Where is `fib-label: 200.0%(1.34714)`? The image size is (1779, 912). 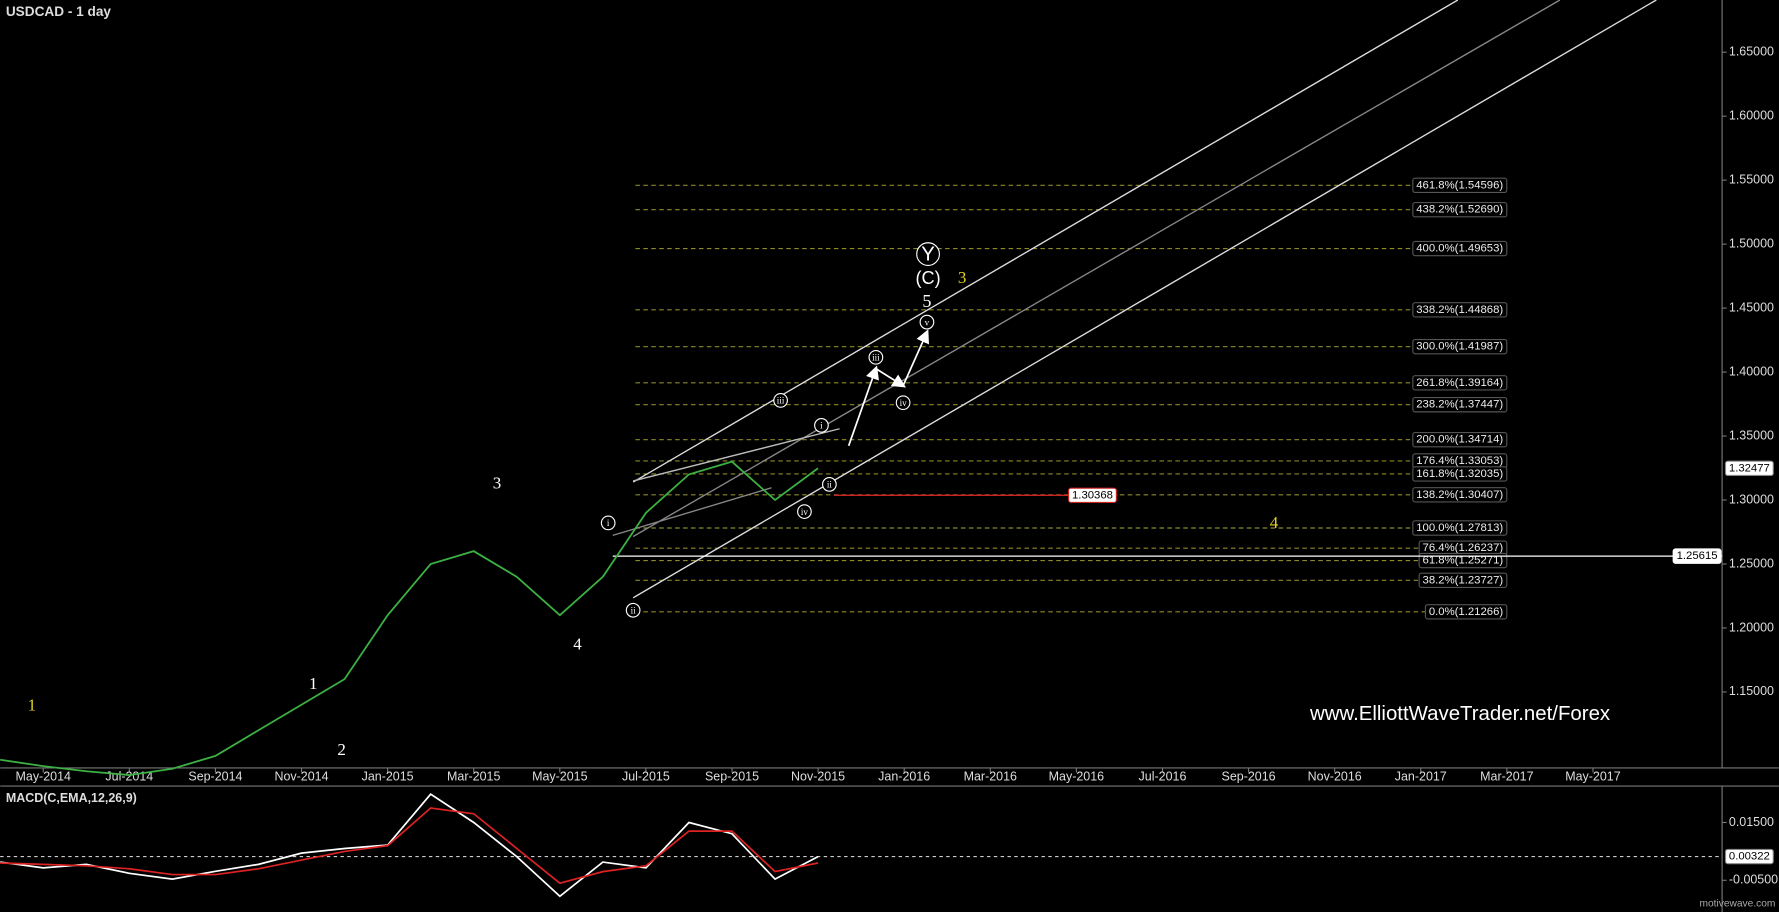
fib-label: 200.0%(1.34714) is located at coordinates (1459, 440).